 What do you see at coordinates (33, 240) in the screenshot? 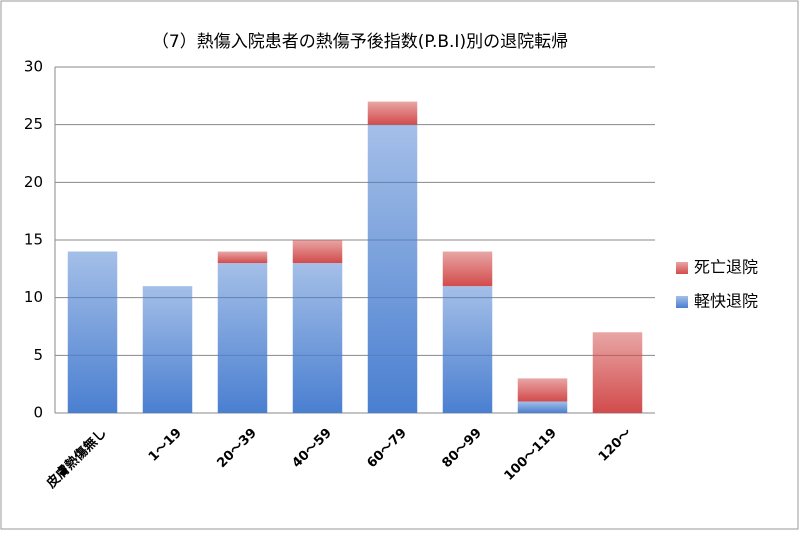
I see `y-tick-label: 15` at bounding box center [33, 240].